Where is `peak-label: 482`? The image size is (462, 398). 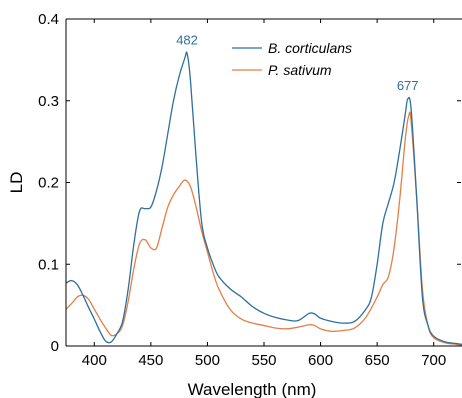
peak-label: 482 is located at coordinates (187, 39).